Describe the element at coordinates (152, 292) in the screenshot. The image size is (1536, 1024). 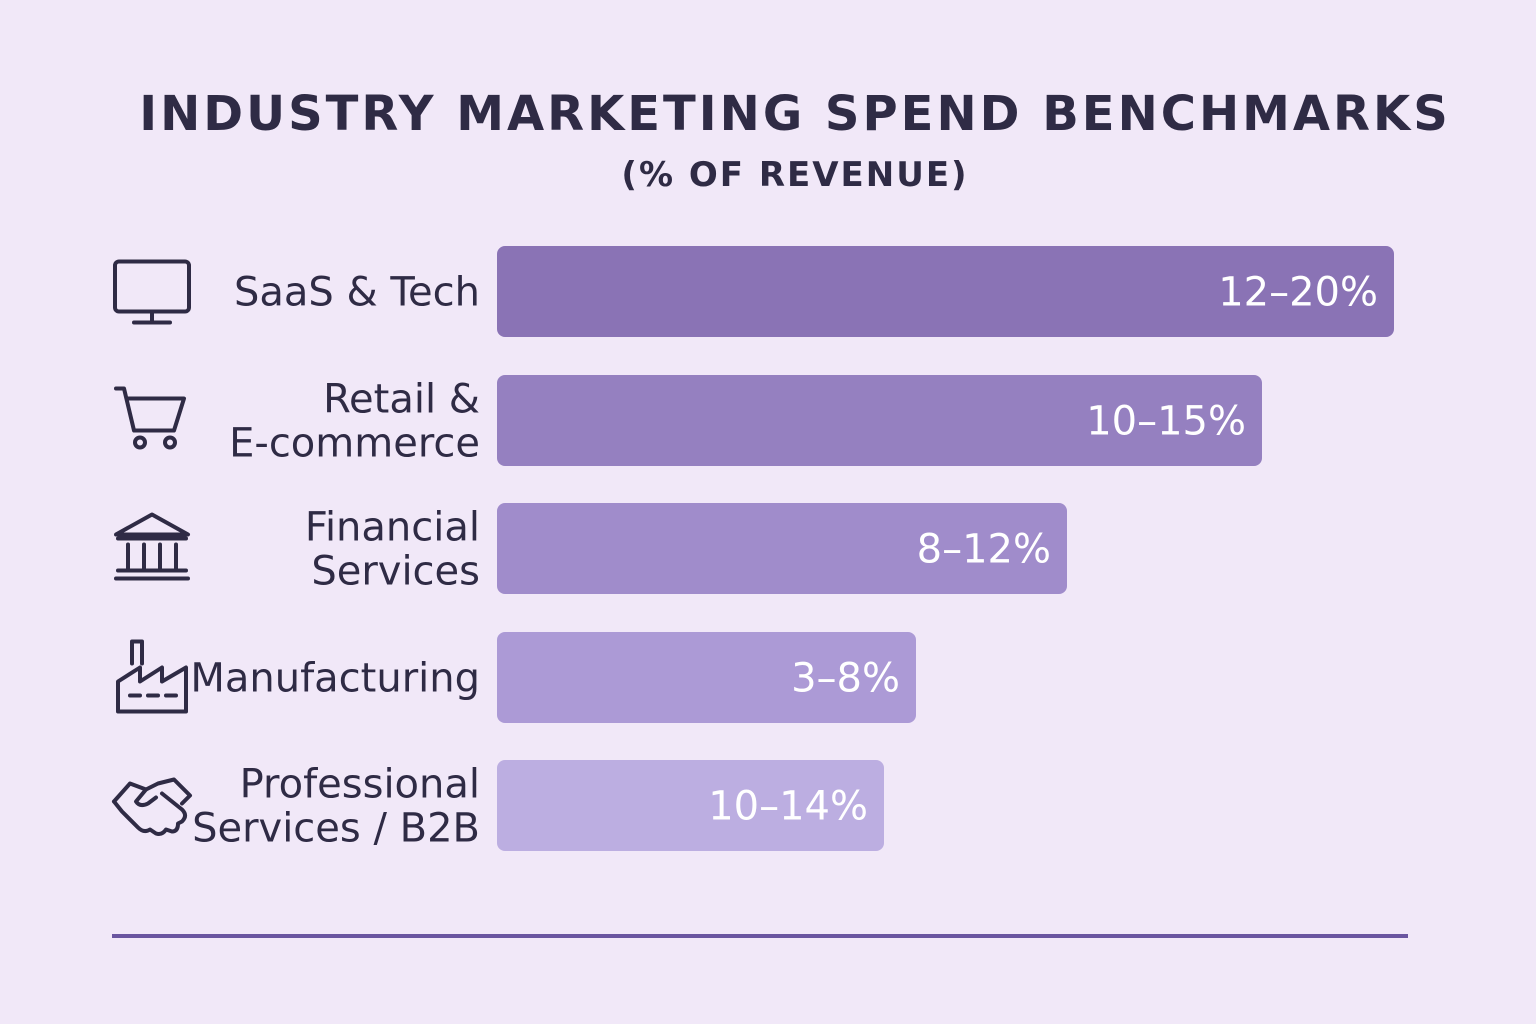
I see `monitor-icon` at that location.